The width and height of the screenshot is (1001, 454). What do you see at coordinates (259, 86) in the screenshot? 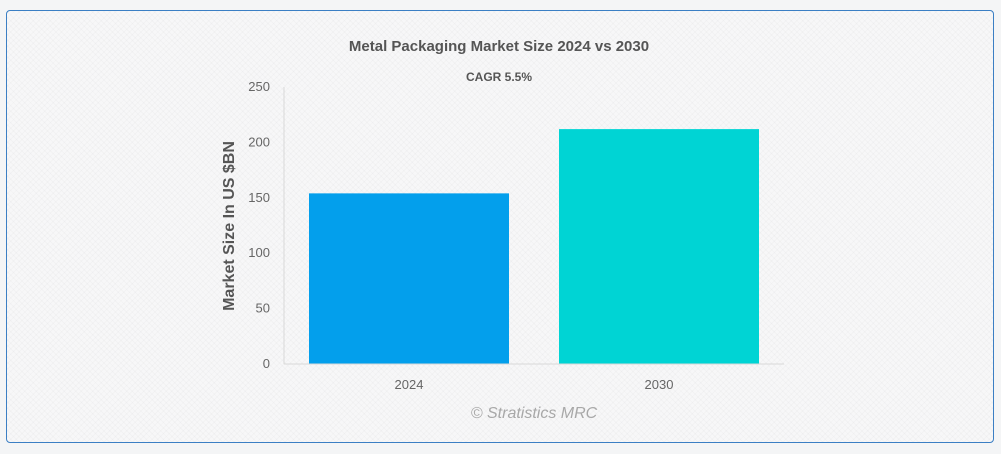
I see `y-tick-label: 250` at bounding box center [259, 86].